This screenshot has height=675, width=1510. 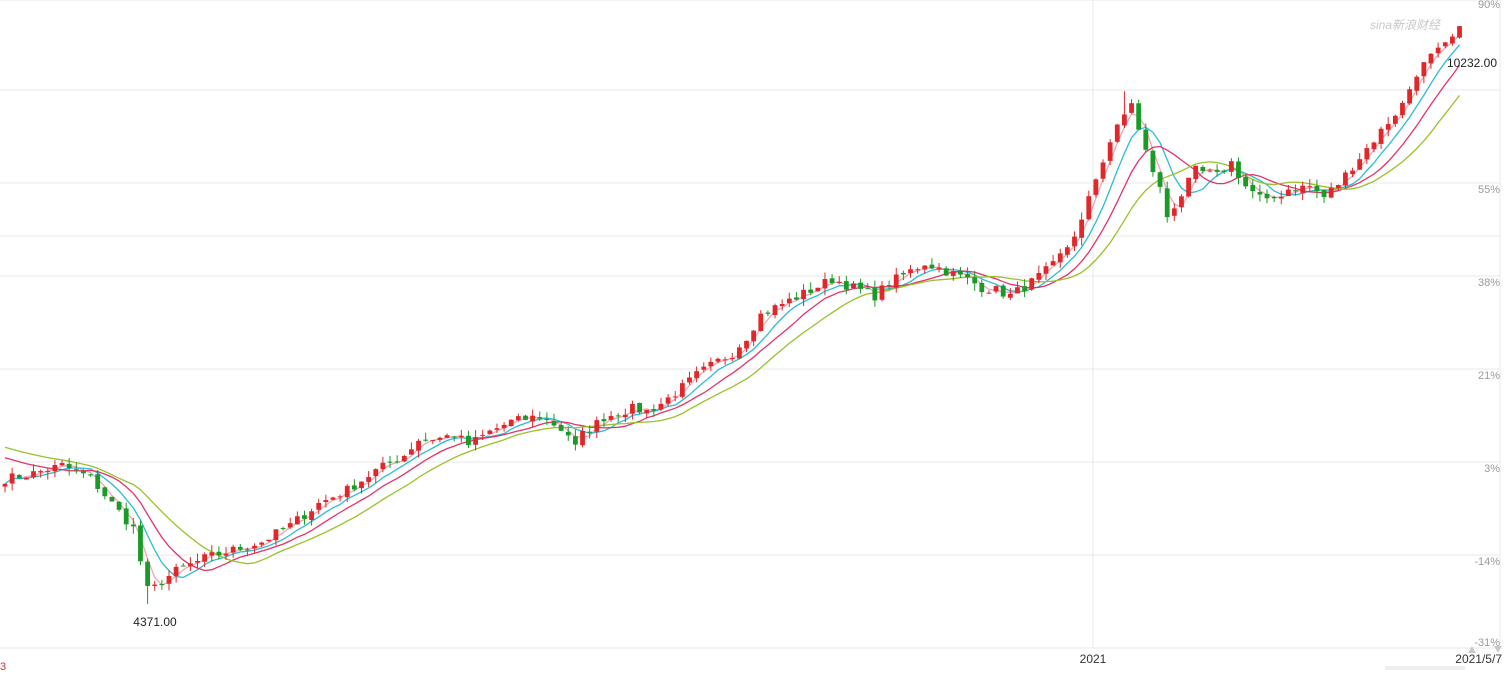 What do you see at coordinates (1472, 63) in the screenshot?
I see `max-price-label: 10232.00` at bounding box center [1472, 63].